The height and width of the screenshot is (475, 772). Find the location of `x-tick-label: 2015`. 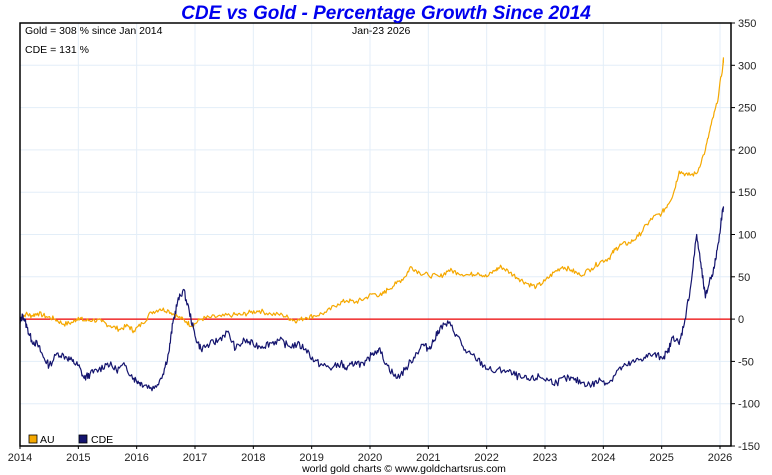

x-tick-label: 2015 is located at coordinates (78, 458).